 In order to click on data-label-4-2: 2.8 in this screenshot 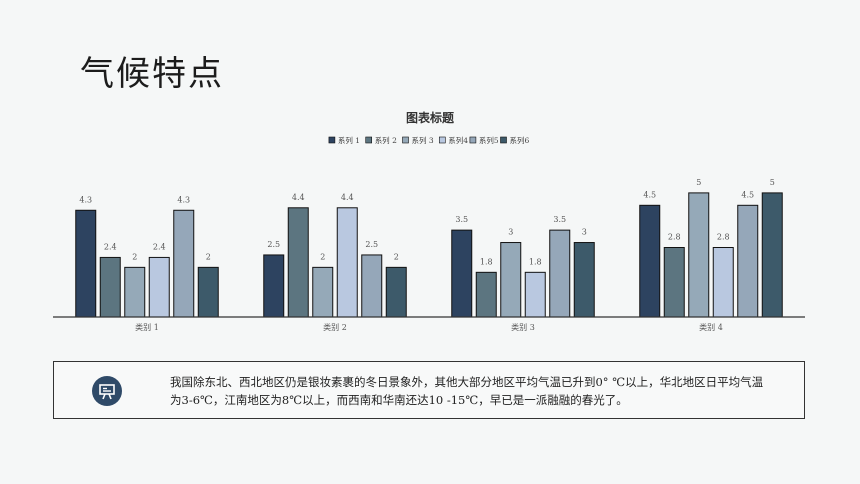, I will do `click(674, 237)`.